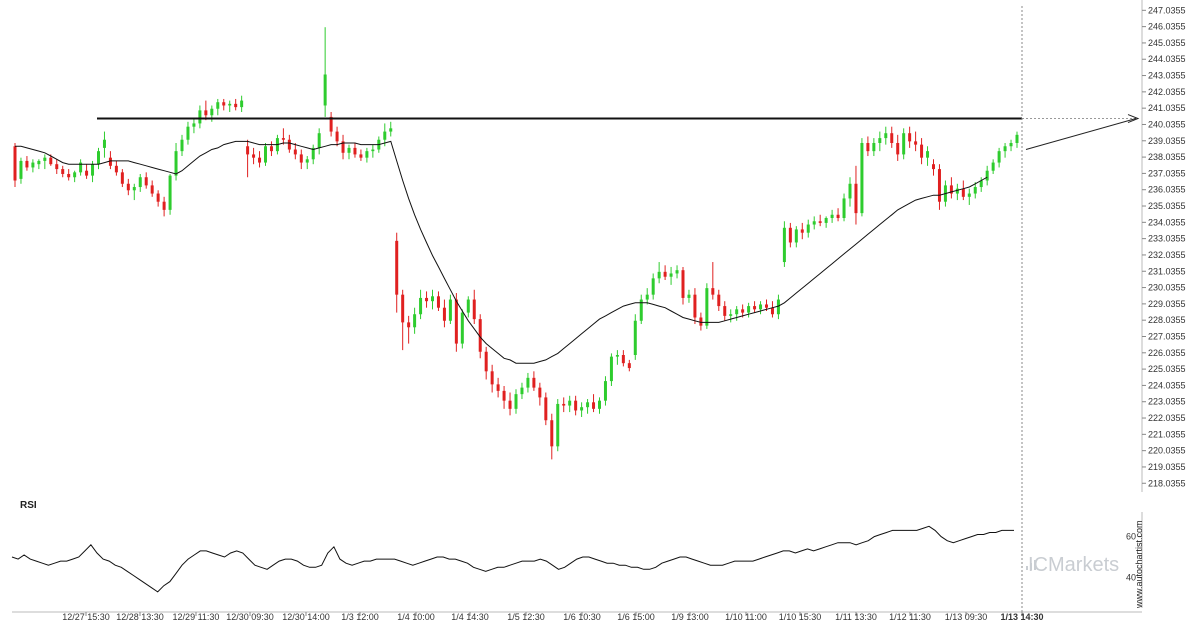 The image size is (1200, 630). I want to click on x-tick-label: 1/13 09:30, so click(966, 617).